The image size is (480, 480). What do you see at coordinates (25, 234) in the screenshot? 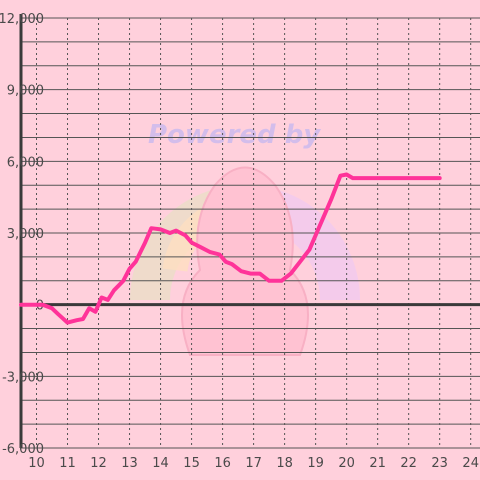
I see `y-tick-label: 3,000` at bounding box center [25, 234].